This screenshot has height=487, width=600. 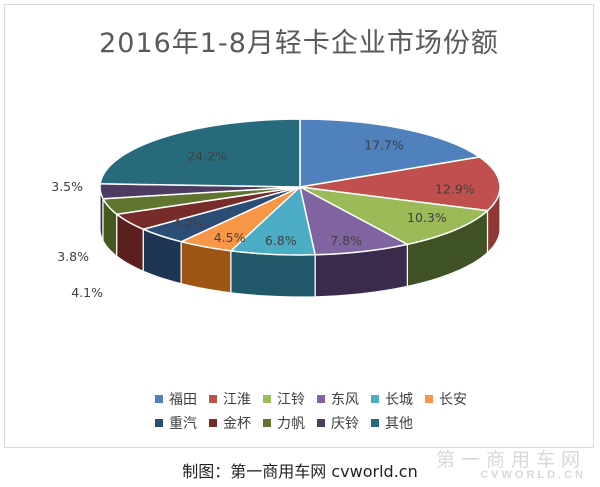 I want to click on chart-credit: 制图：第一商用车网 cvworld.cn, so click(x=300, y=471).